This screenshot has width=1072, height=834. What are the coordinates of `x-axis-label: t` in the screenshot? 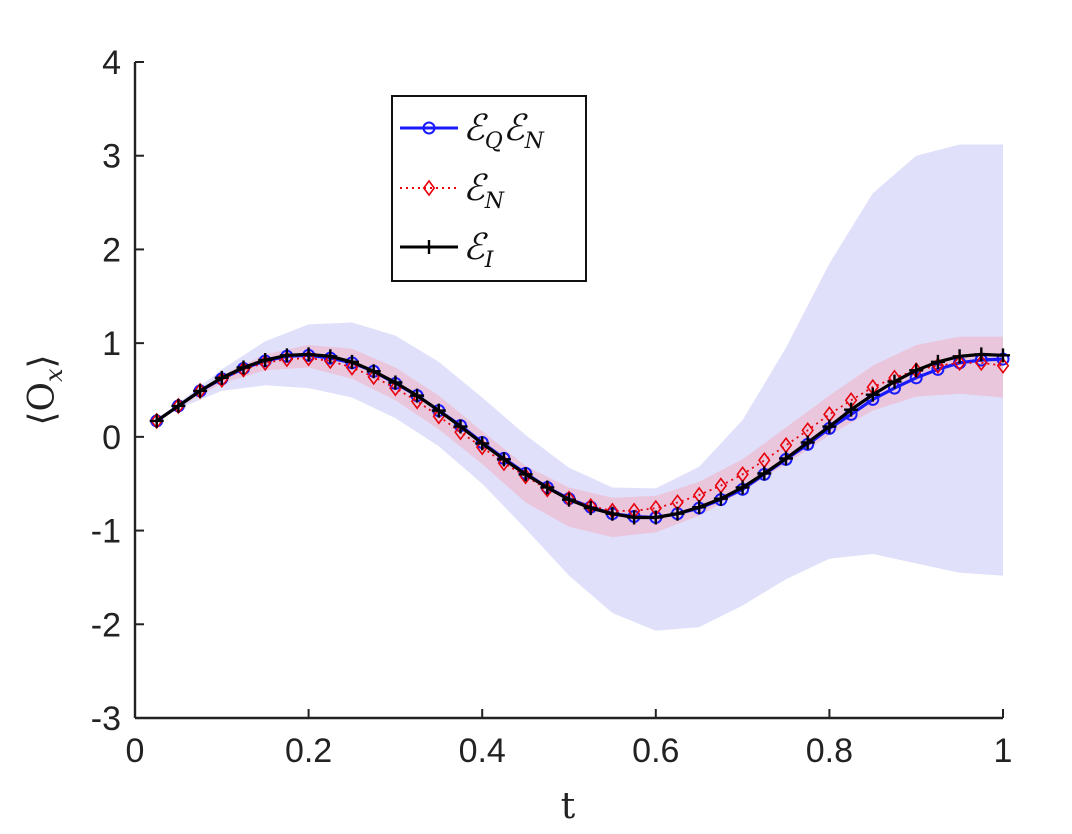 It's located at (568, 806).